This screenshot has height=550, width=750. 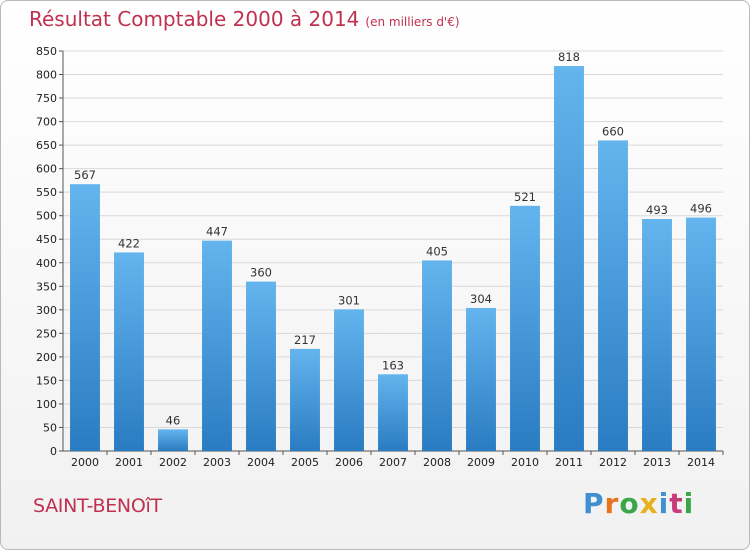 I want to click on y-tick-label: 550, so click(x=46, y=192).